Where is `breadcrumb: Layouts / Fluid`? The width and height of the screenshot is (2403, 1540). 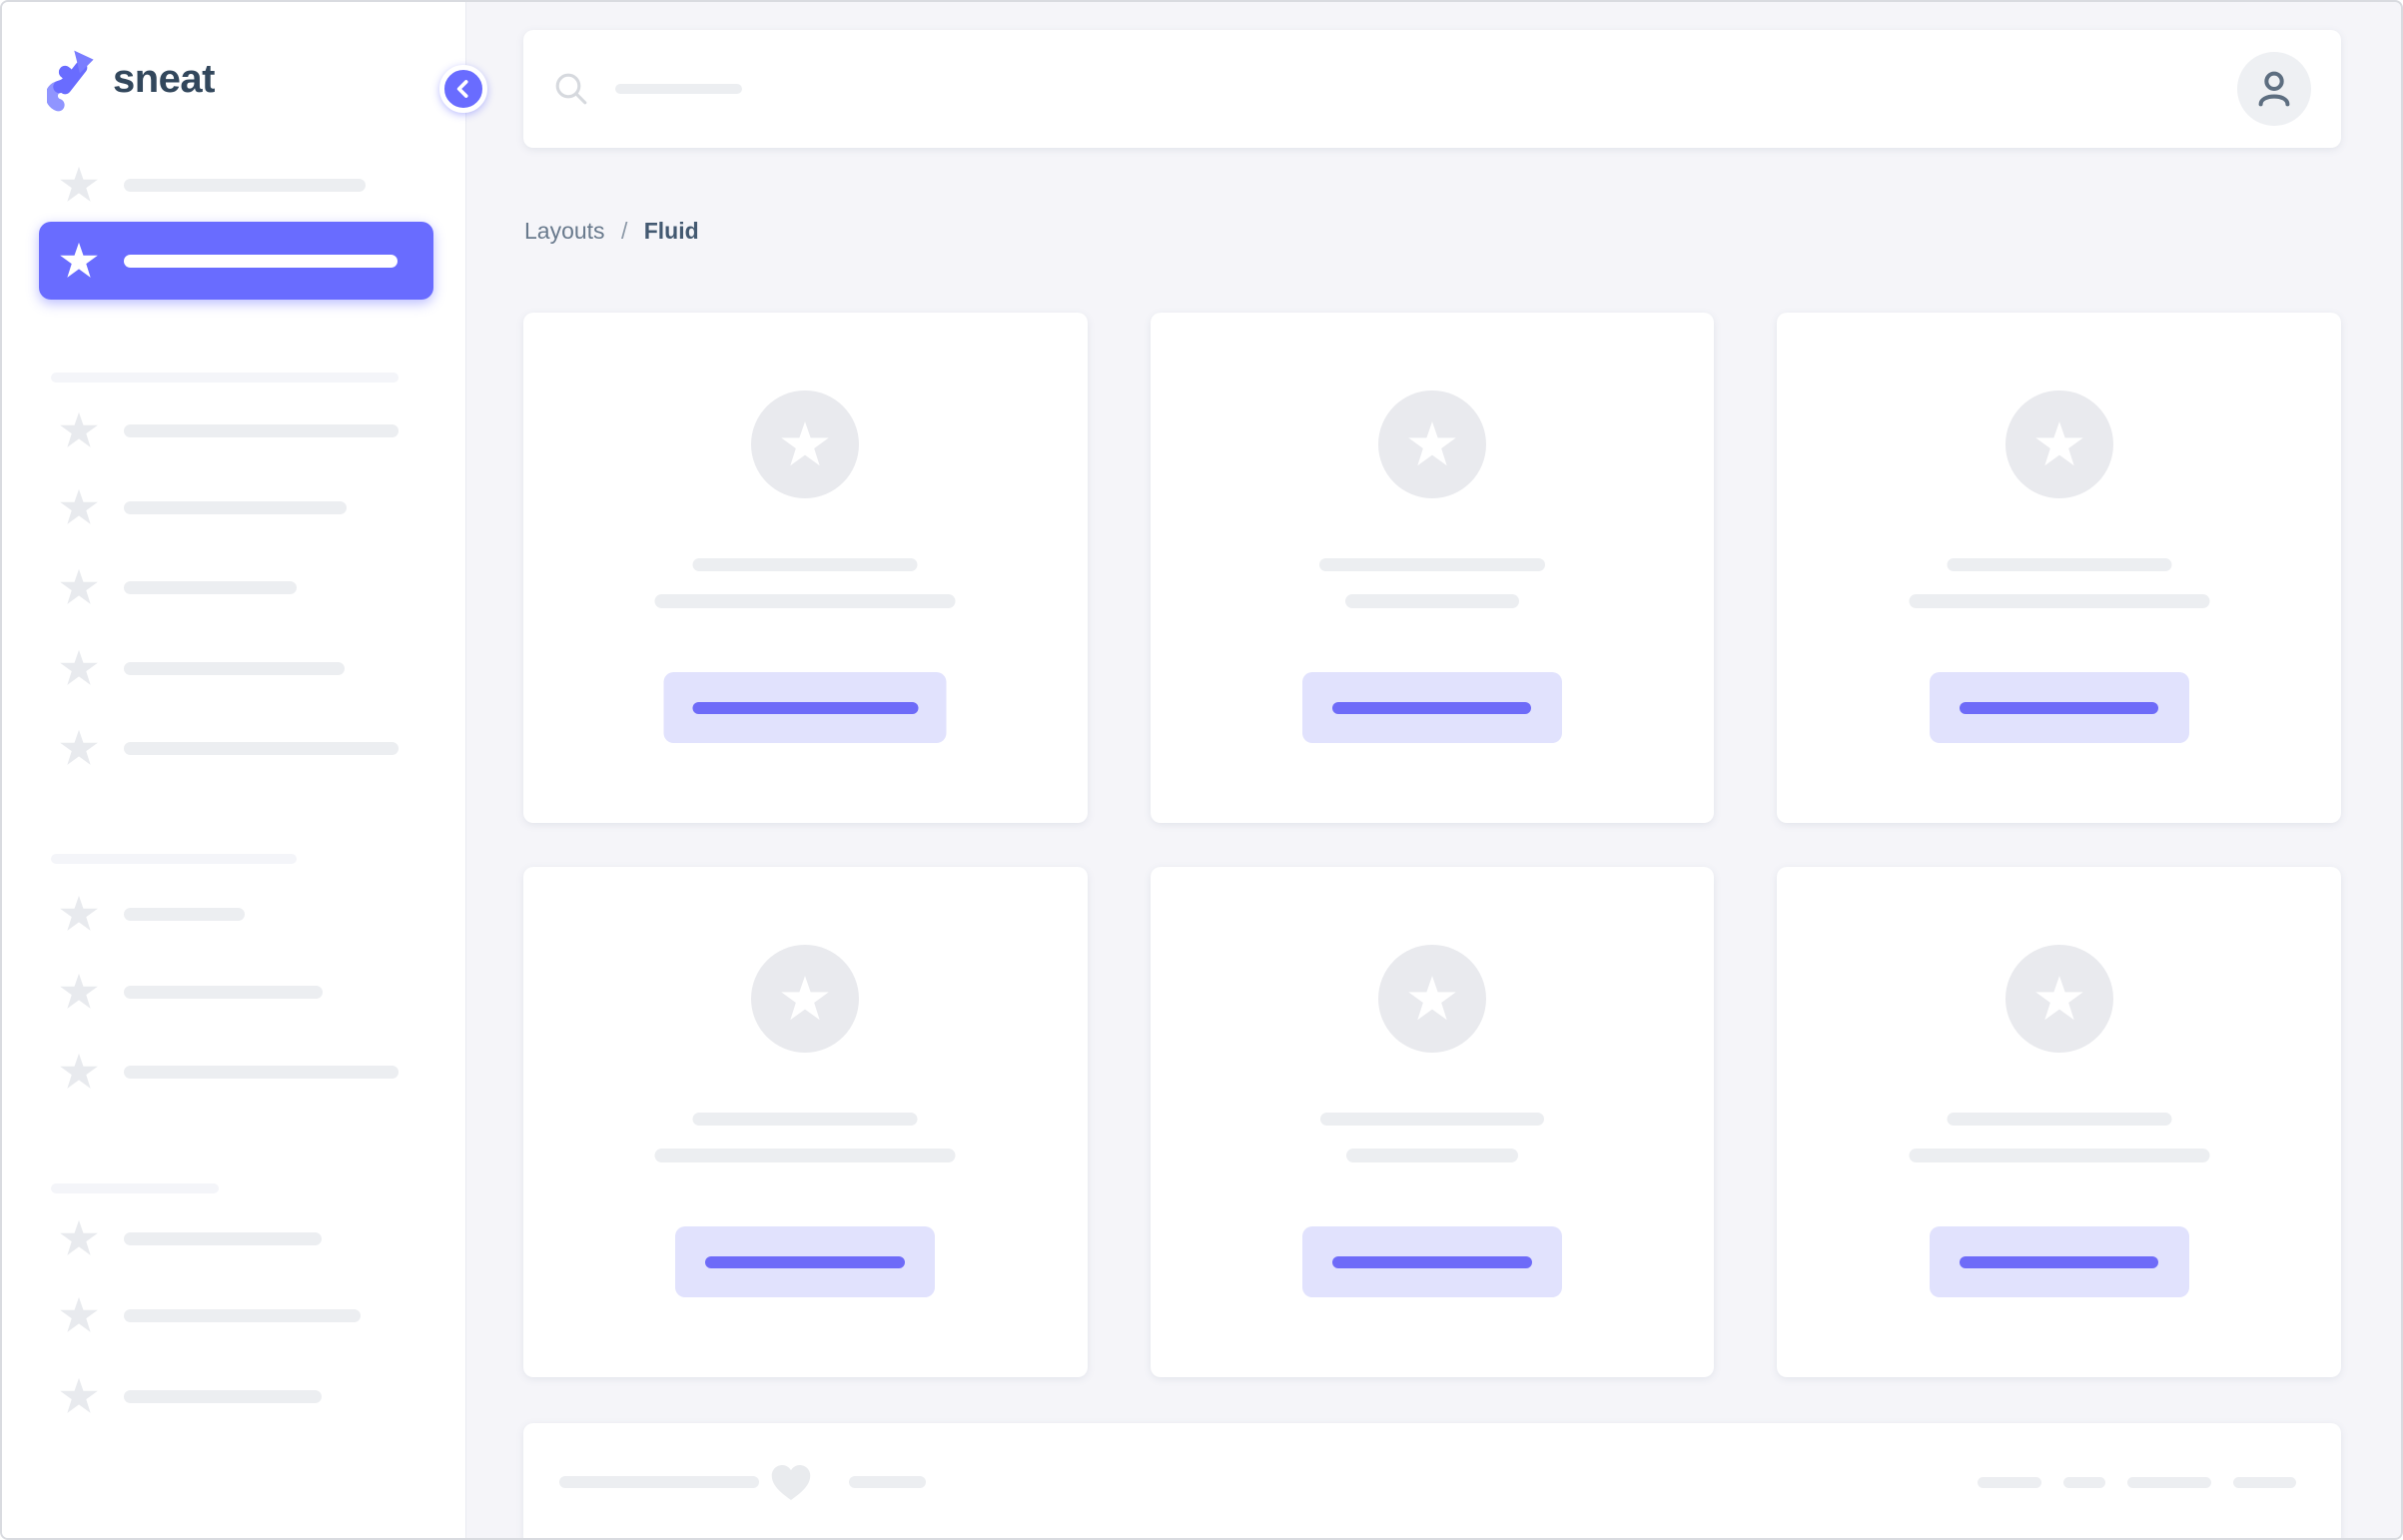
breadcrumb: Layouts / Fluid is located at coordinates (611, 231).